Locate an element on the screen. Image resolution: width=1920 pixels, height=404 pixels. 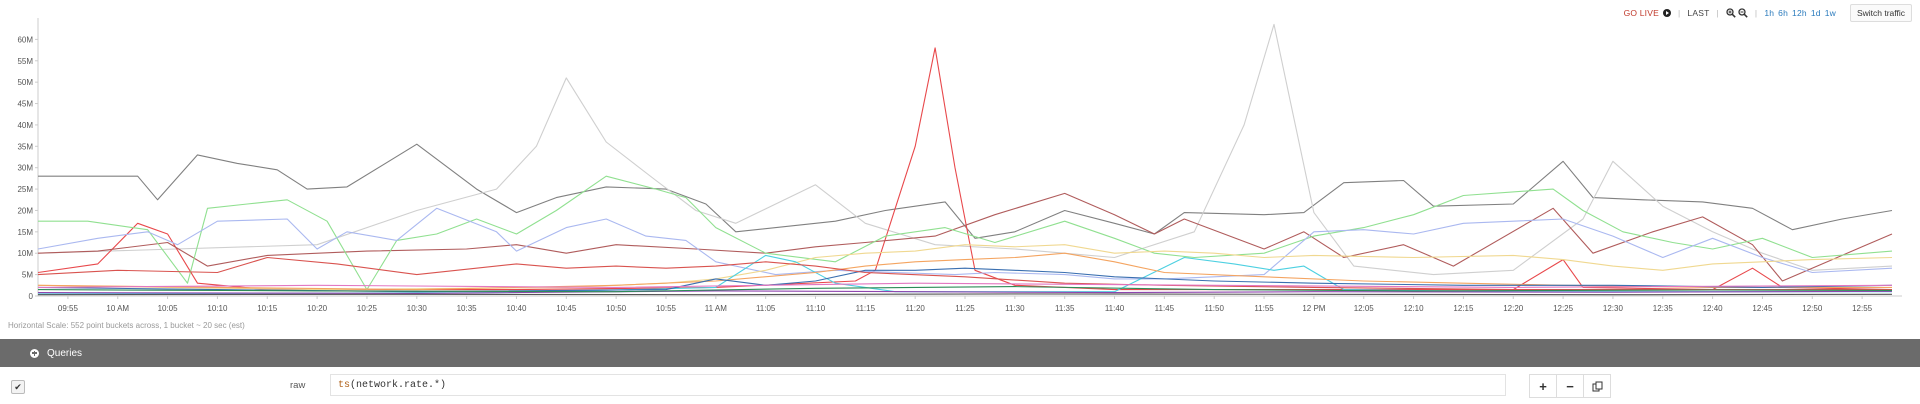
y-tick-label: 10M is located at coordinates (25, 253).